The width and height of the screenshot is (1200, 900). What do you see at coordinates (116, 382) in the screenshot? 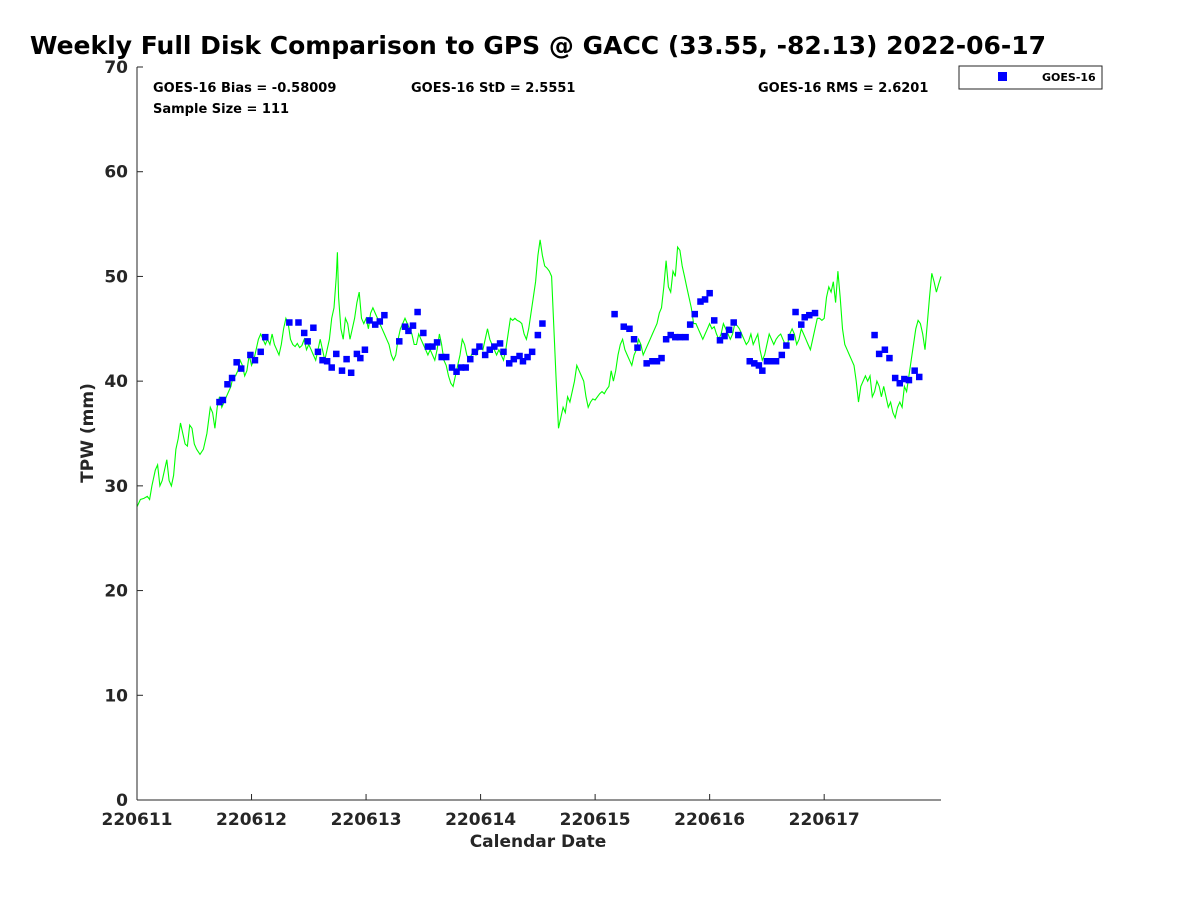
I see `y-tick-label-40: 40` at bounding box center [116, 382].